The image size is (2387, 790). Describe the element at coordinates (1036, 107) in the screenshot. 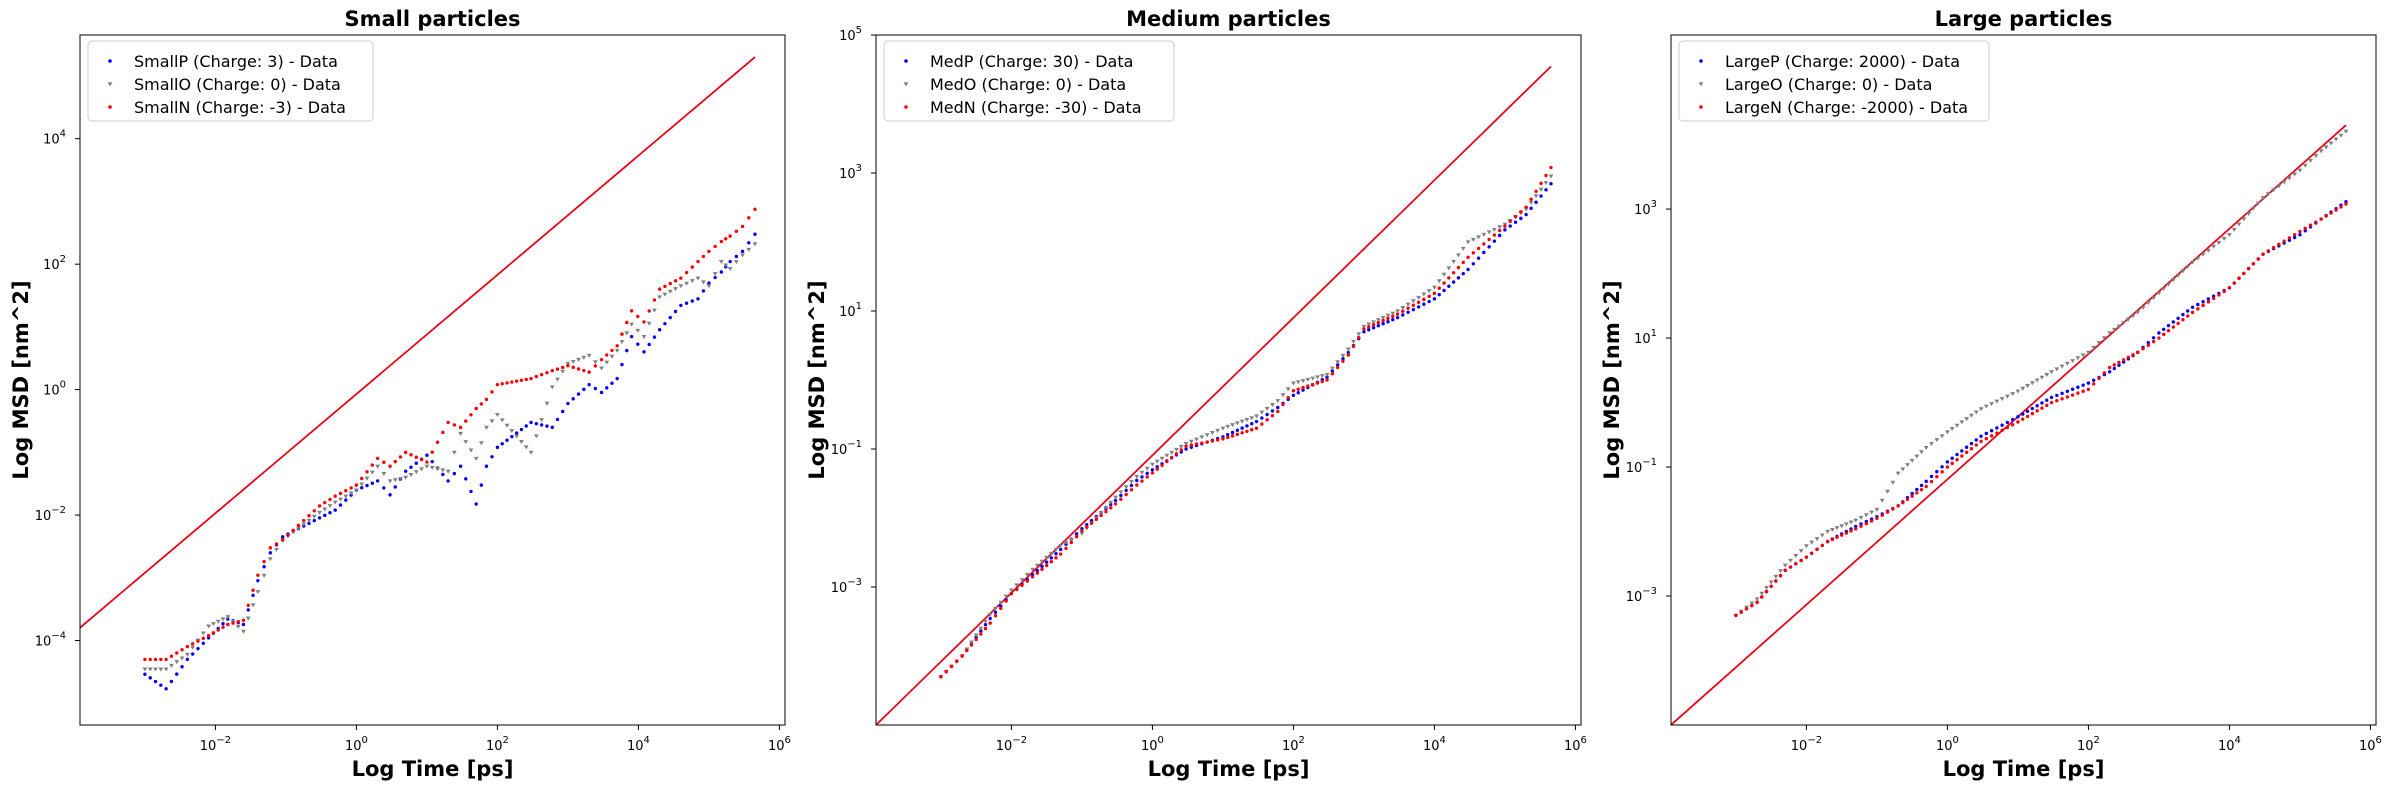

I see `legend-entry-label: MedN (Charge: -30) - Data` at that location.